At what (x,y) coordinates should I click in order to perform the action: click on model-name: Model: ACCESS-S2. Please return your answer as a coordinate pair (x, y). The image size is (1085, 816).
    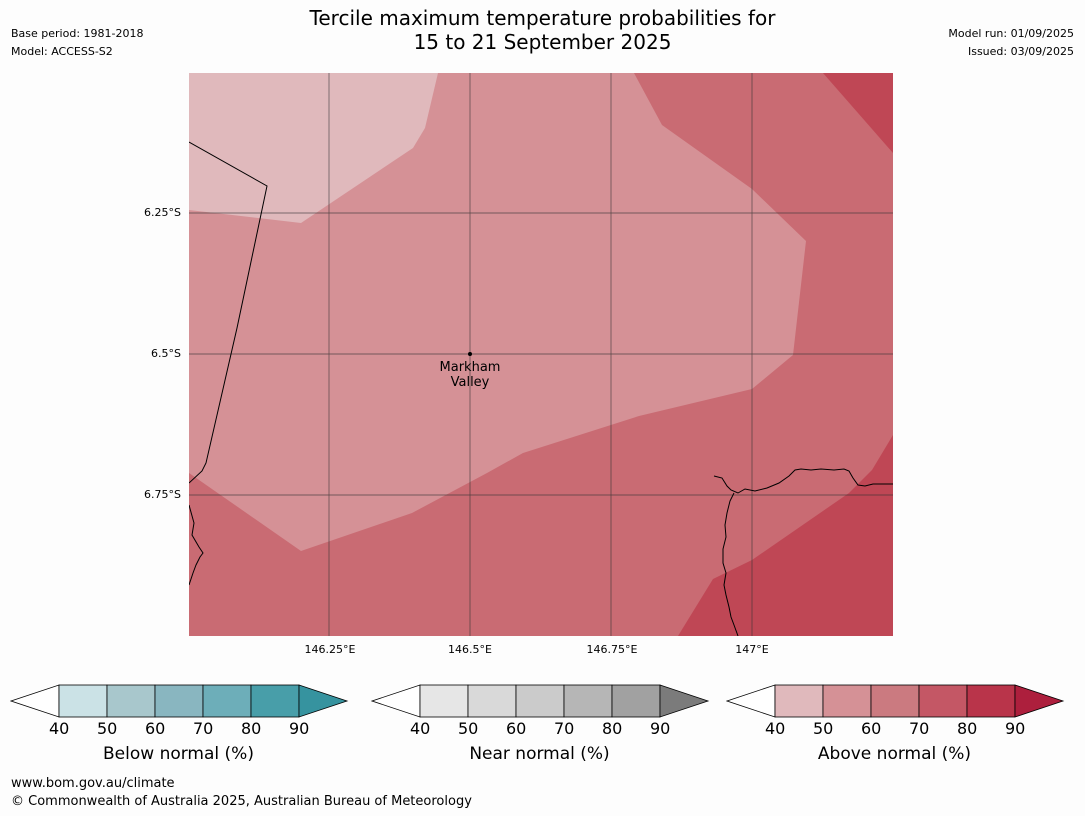
    Looking at the image, I should click on (62, 51).